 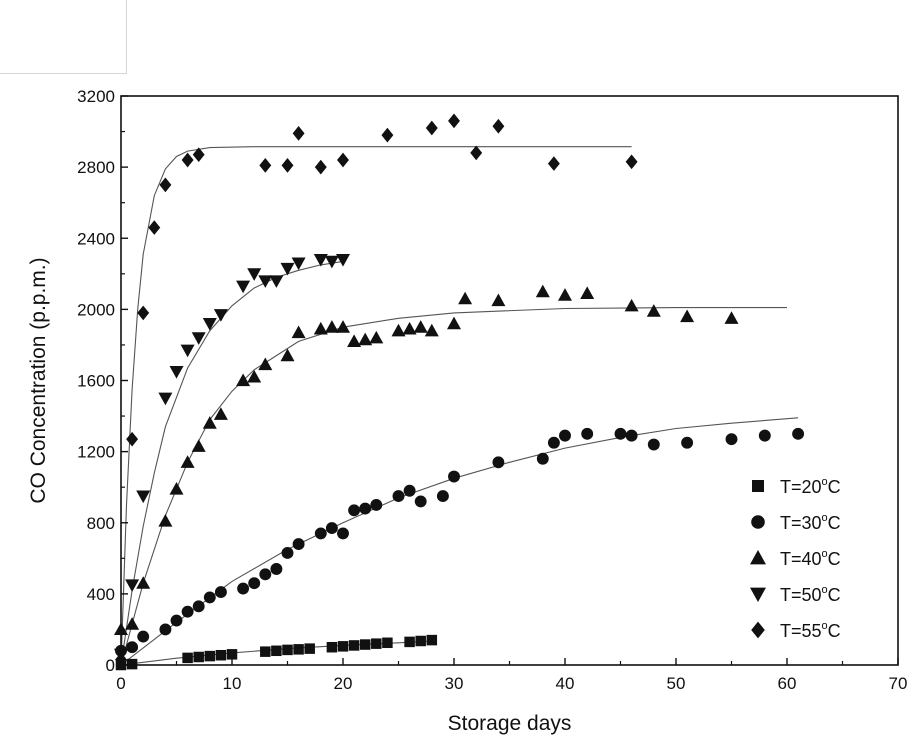 What do you see at coordinates (96, 452) in the screenshot?
I see `y-tick-label-3: 1200` at bounding box center [96, 452].